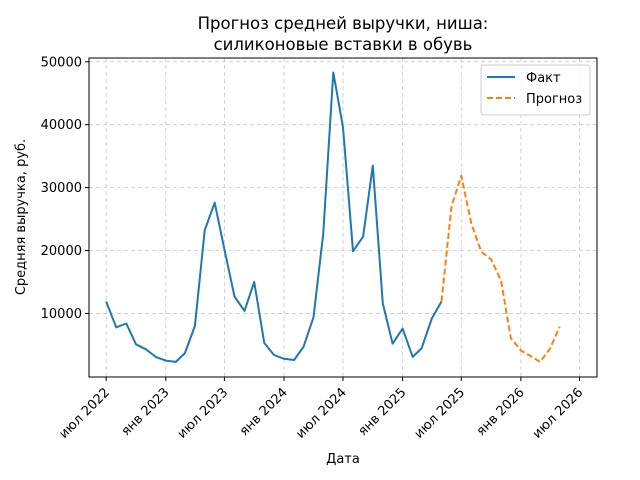 The image size is (640, 480). What do you see at coordinates (61, 62) in the screenshot?
I see `y-tick-label: 50000` at bounding box center [61, 62].